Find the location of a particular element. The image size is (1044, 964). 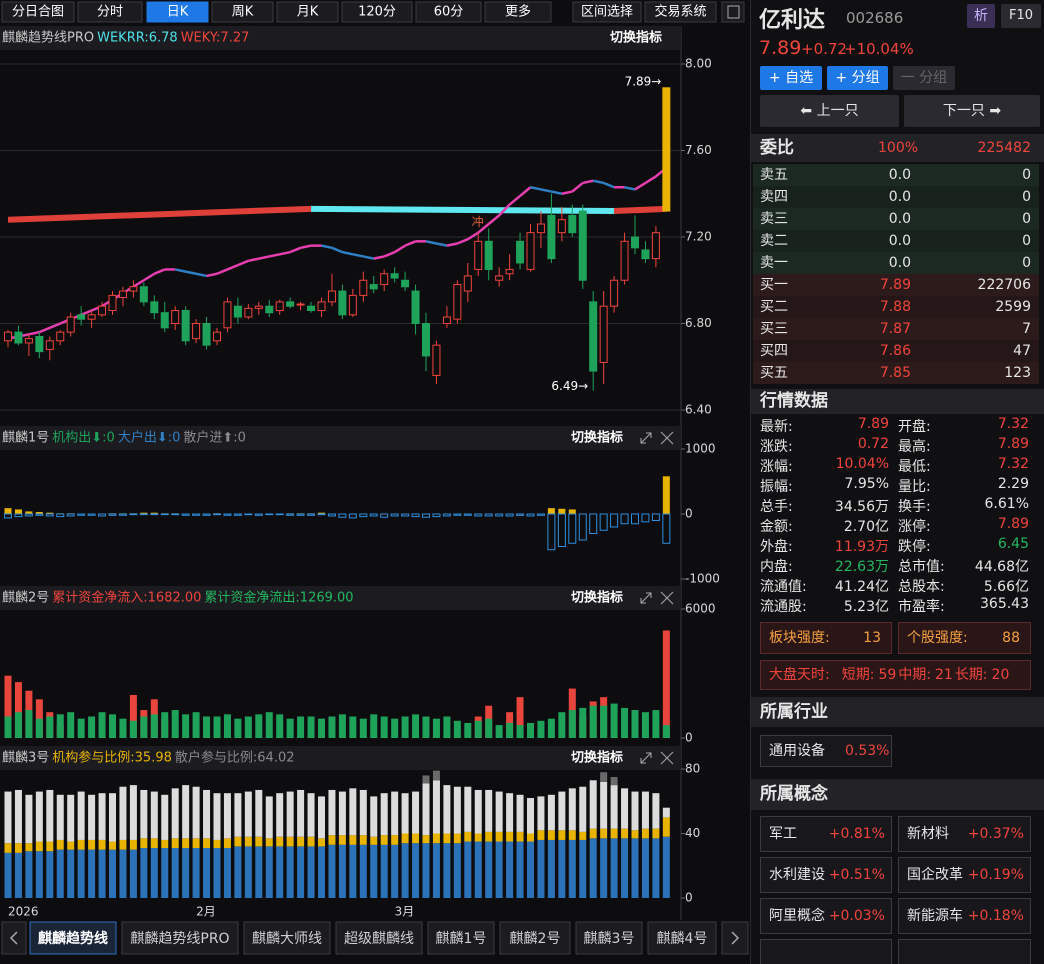

strength-value: 13 is located at coordinates (872, 638).